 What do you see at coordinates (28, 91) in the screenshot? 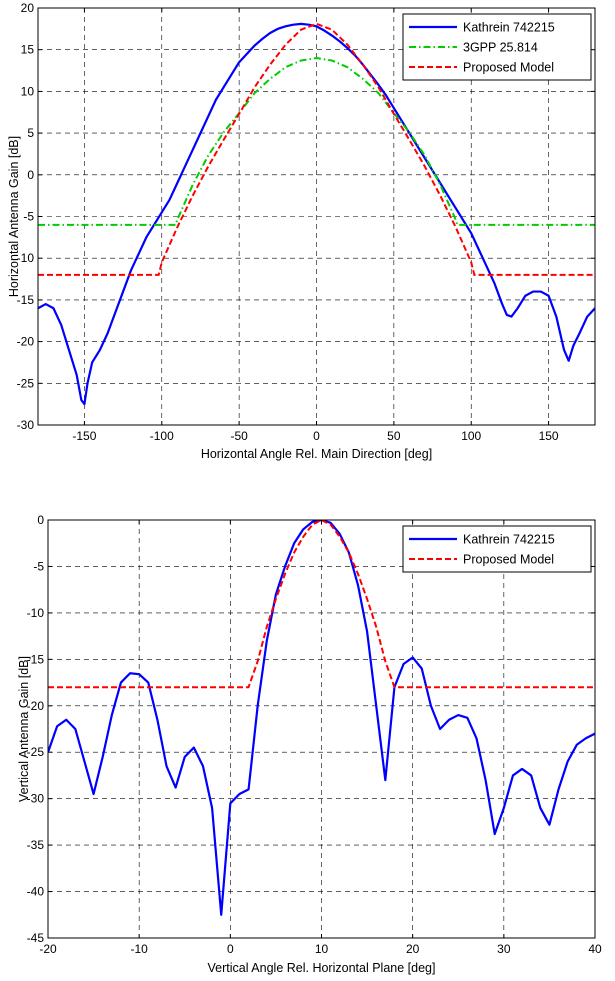
I see `y-tick-label: 10` at bounding box center [28, 91].